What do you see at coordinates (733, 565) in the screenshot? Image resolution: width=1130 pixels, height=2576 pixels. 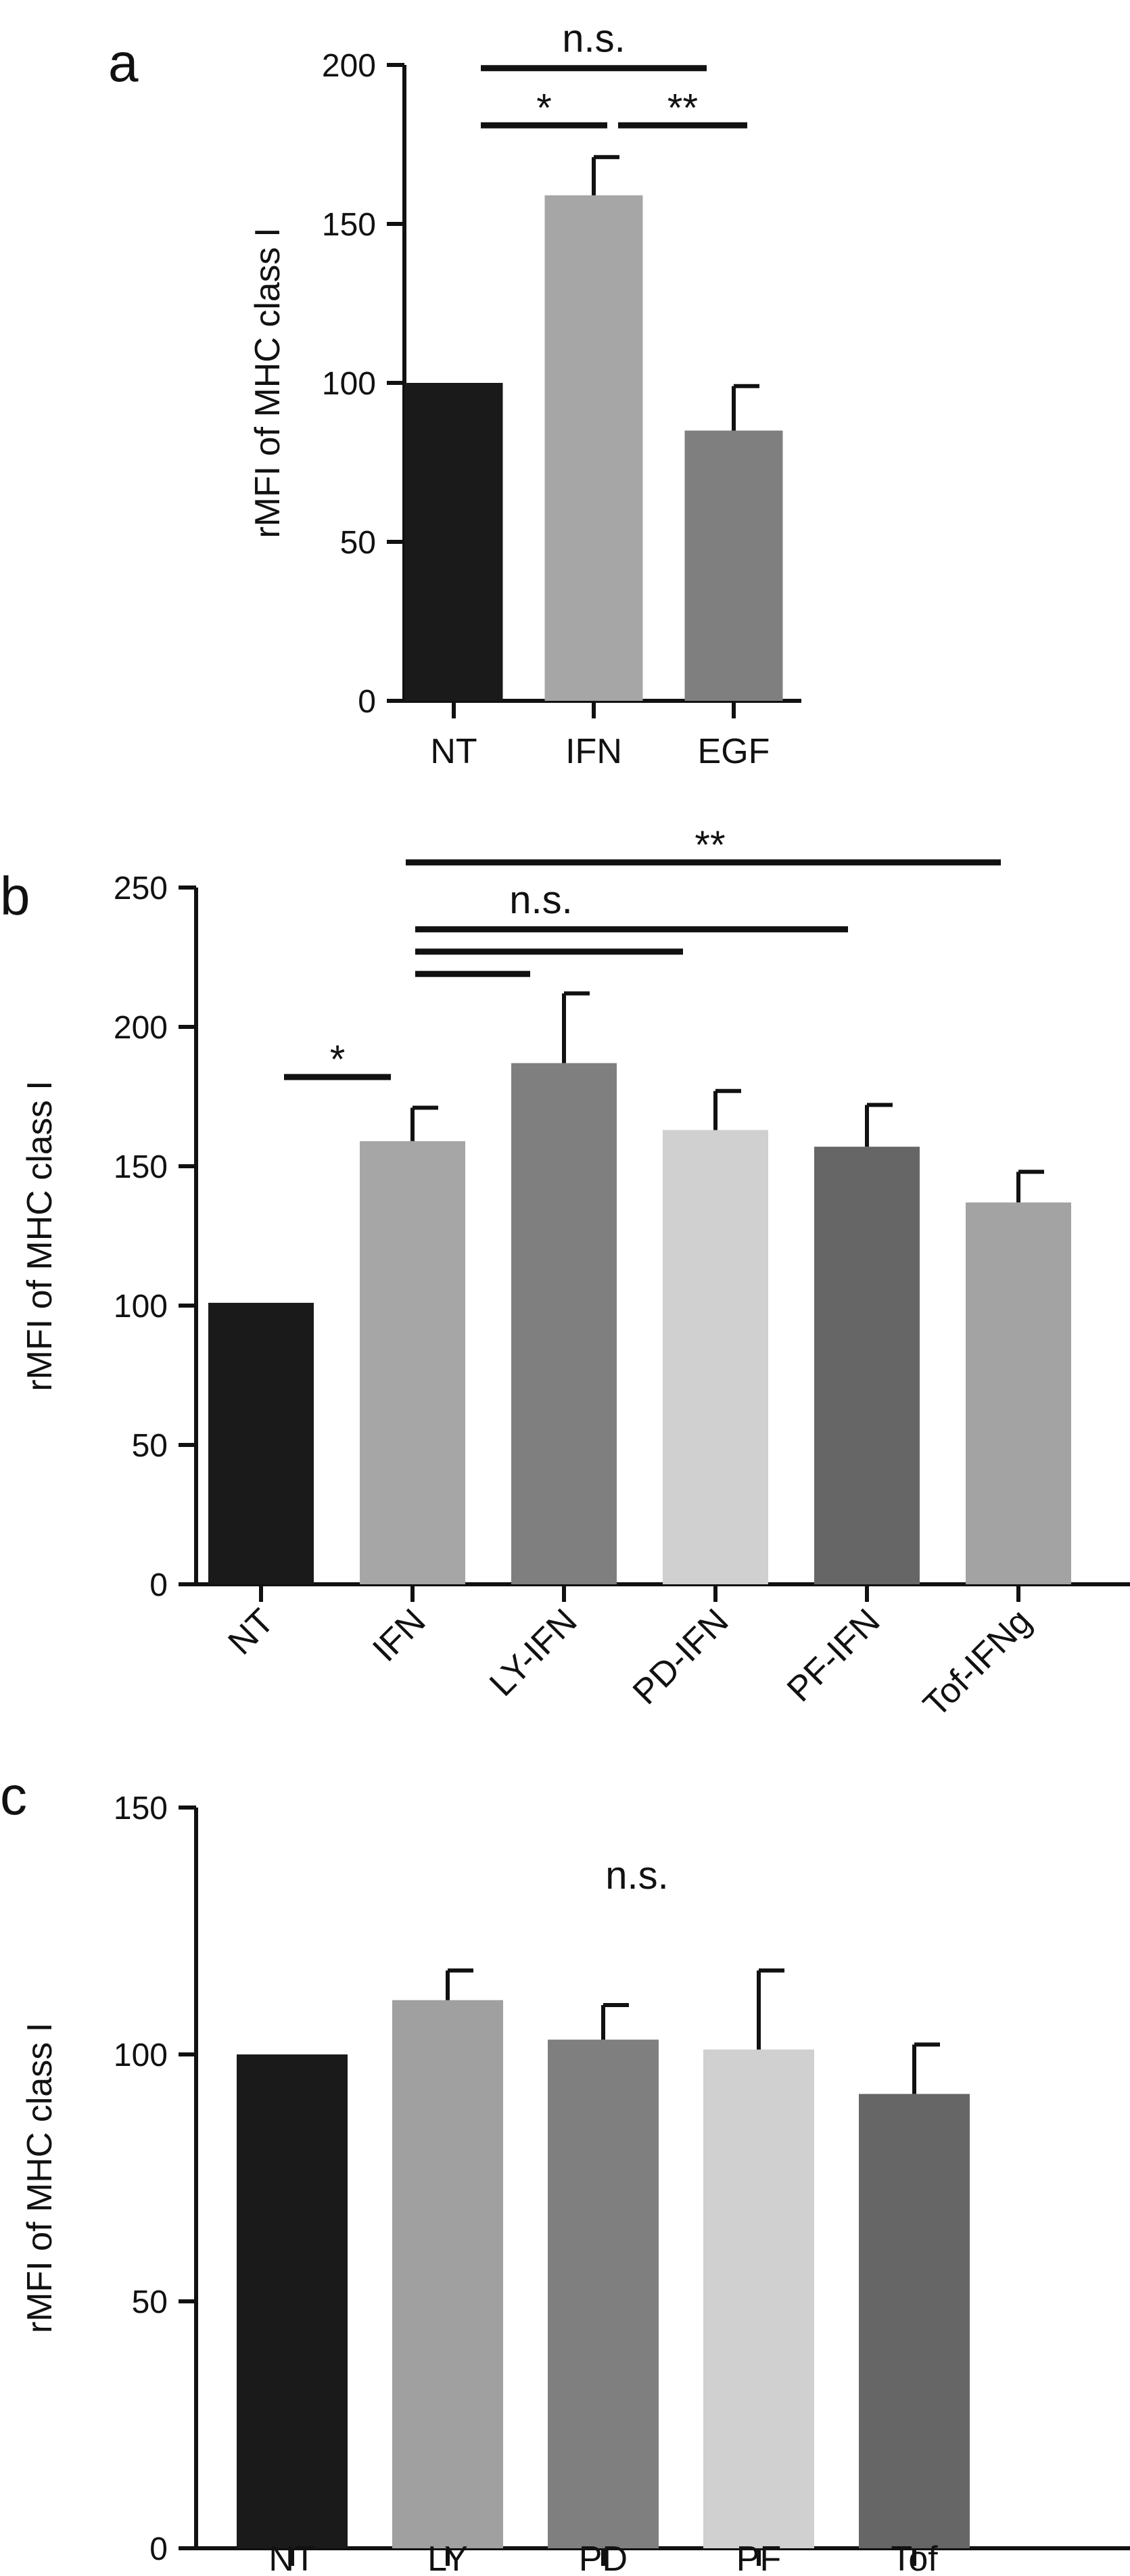 I see `bar-egf` at bounding box center [733, 565].